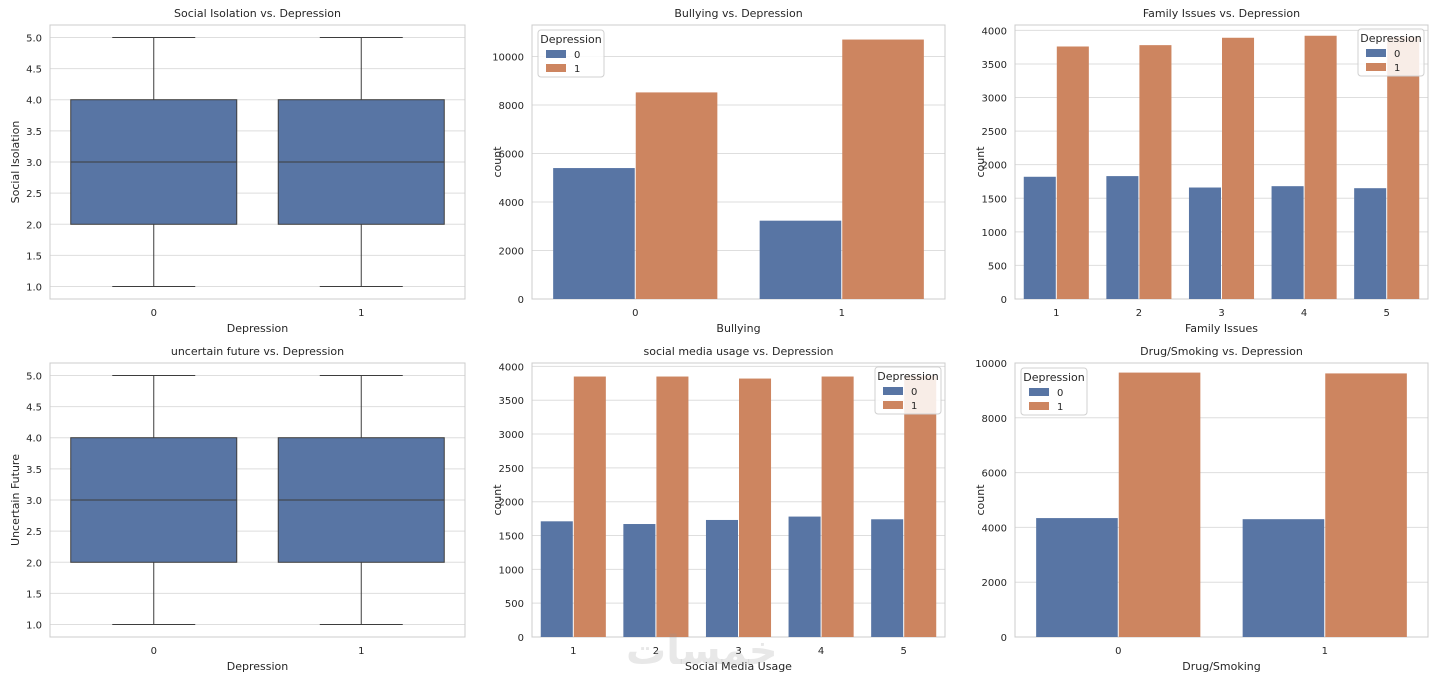 The height and width of the screenshot is (681, 1430). Describe the element at coordinates (34, 408) in the screenshot. I see `y-tick-label: 4.5` at that location.